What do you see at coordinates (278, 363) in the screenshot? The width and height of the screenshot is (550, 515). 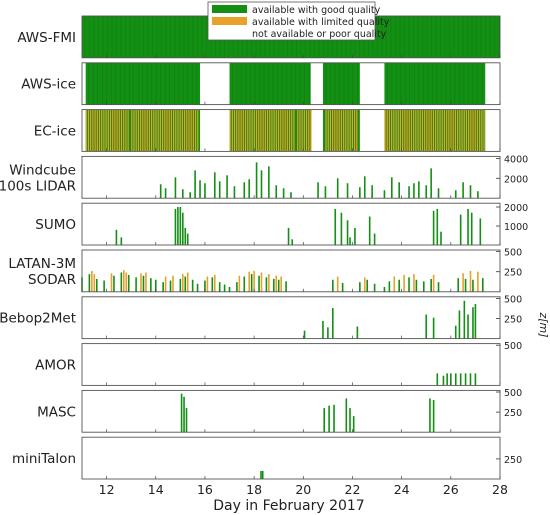 I see `panel-amor: AMOR 500` at bounding box center [278, 363].